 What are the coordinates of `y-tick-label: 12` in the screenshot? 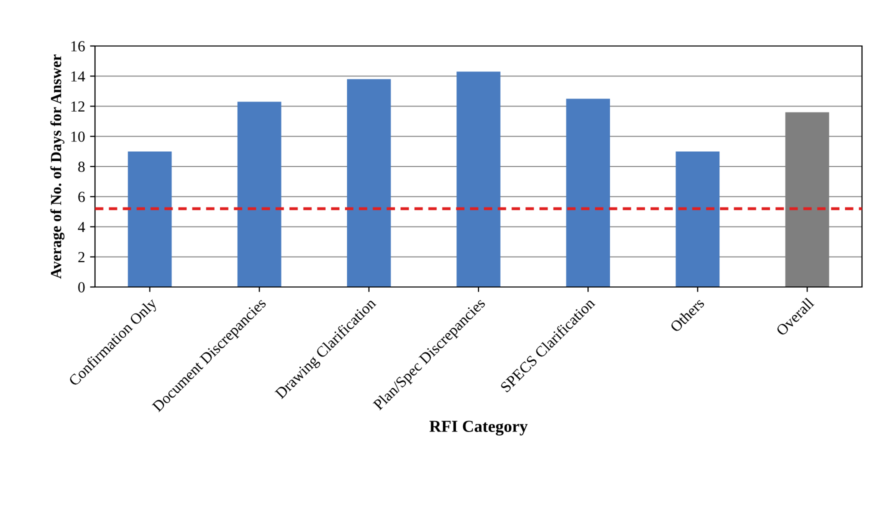 It's located at (77, 106).